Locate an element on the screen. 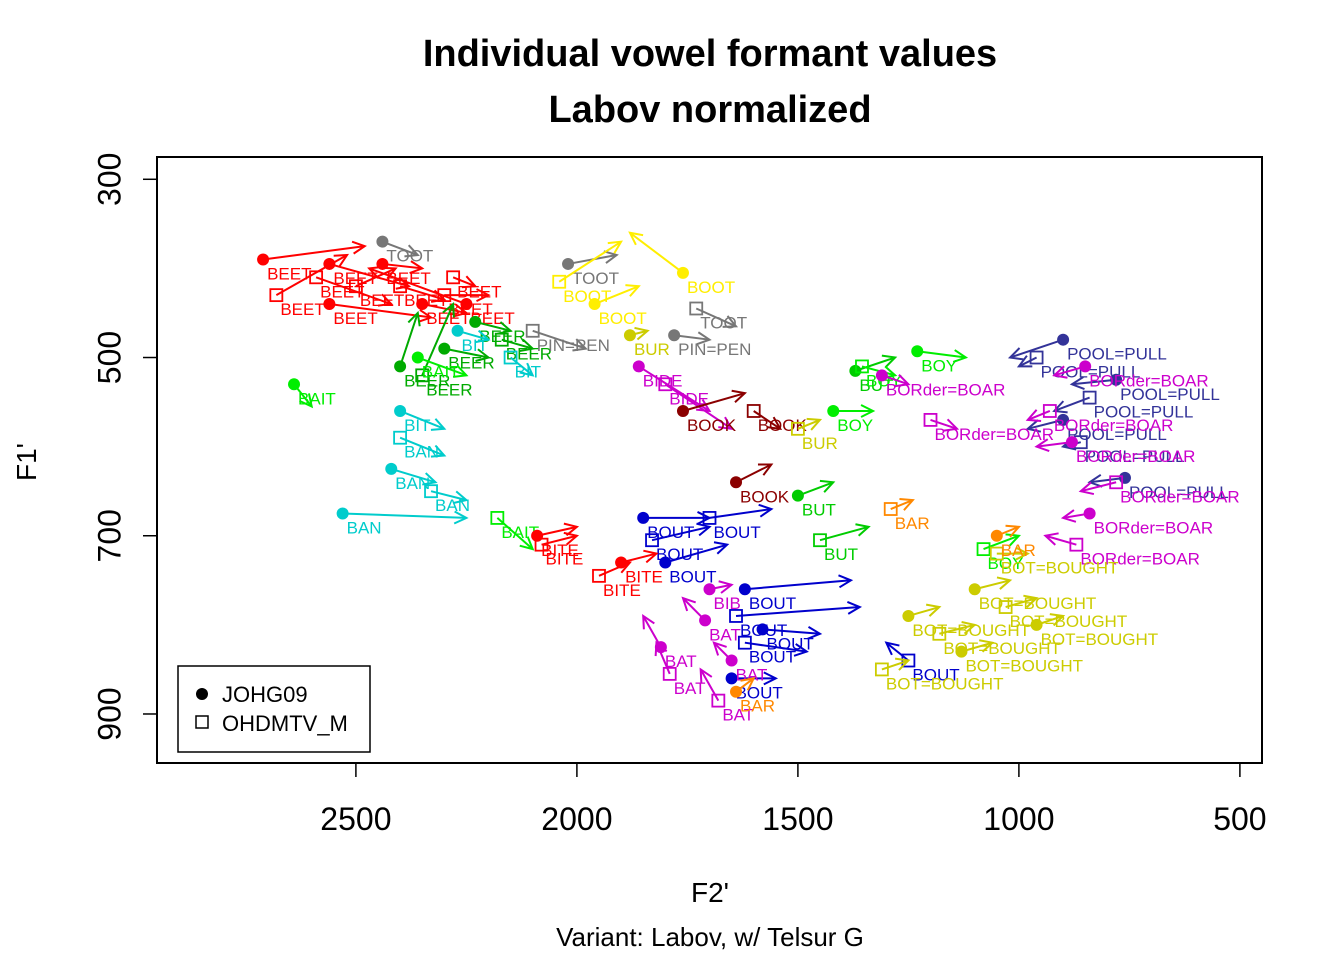 This screenshot has width=1344, height=960. point-boot-ohdmtv is located at coordinates (559, 281).